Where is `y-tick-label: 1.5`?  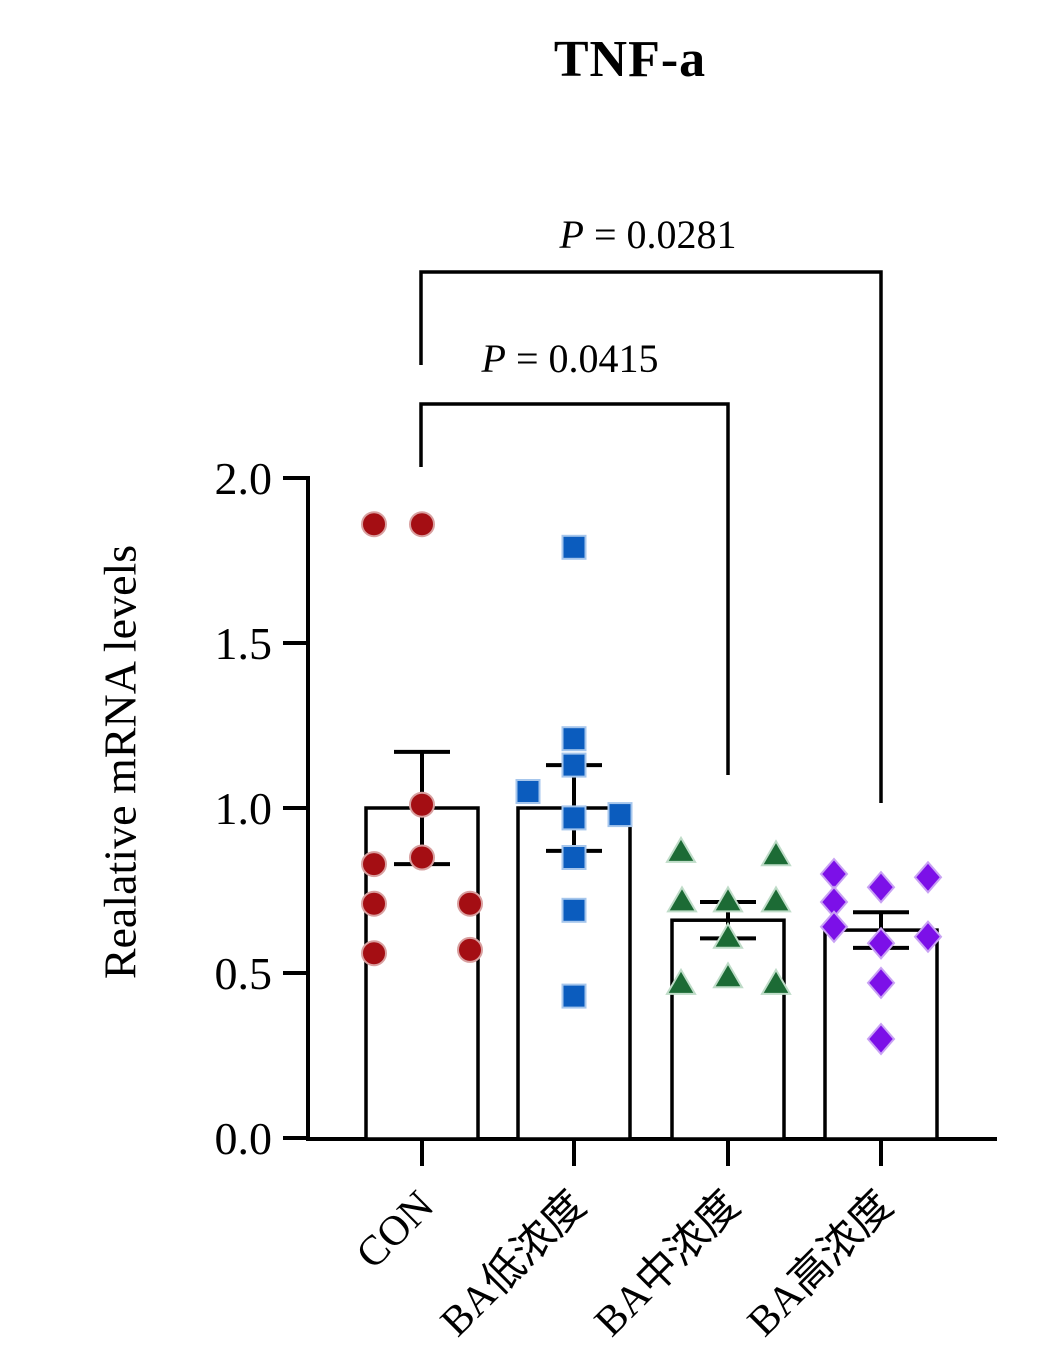
y-tick-label: 1.5 is located at coordinates (244, 643).